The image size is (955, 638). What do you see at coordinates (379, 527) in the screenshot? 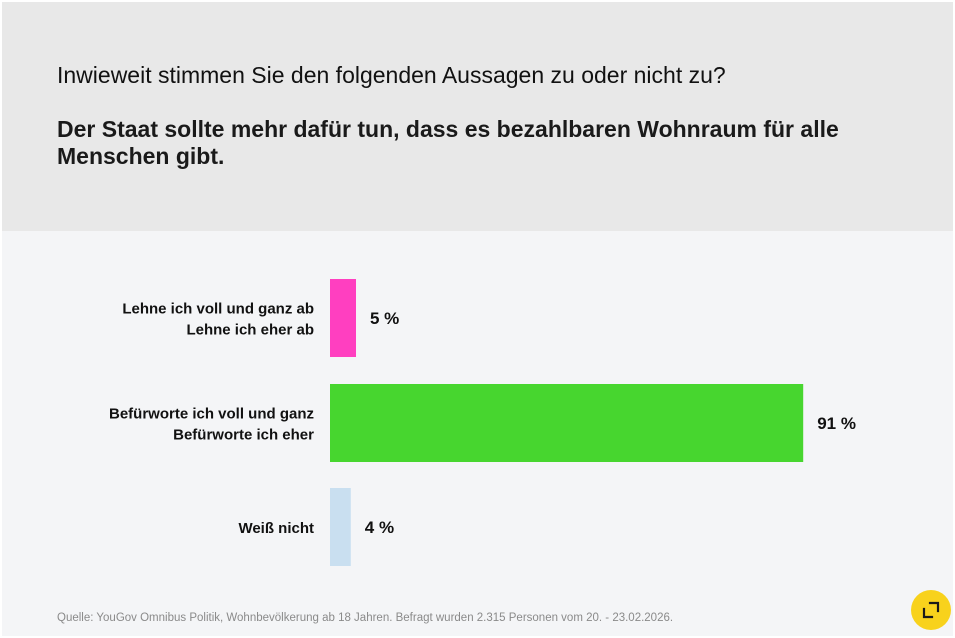
I see `value-label-2: 4 %` at bounding box center [379, 527].